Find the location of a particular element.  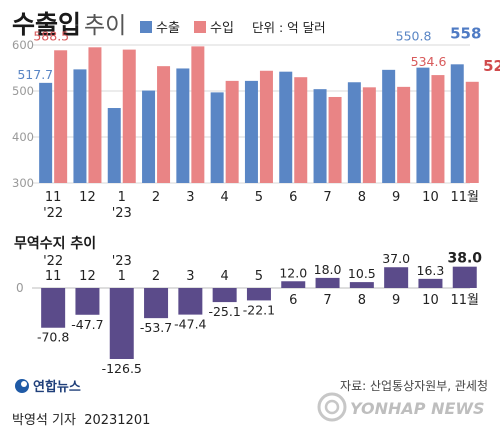

legend-label-export: 수출 is located at coordinates (168, 28).